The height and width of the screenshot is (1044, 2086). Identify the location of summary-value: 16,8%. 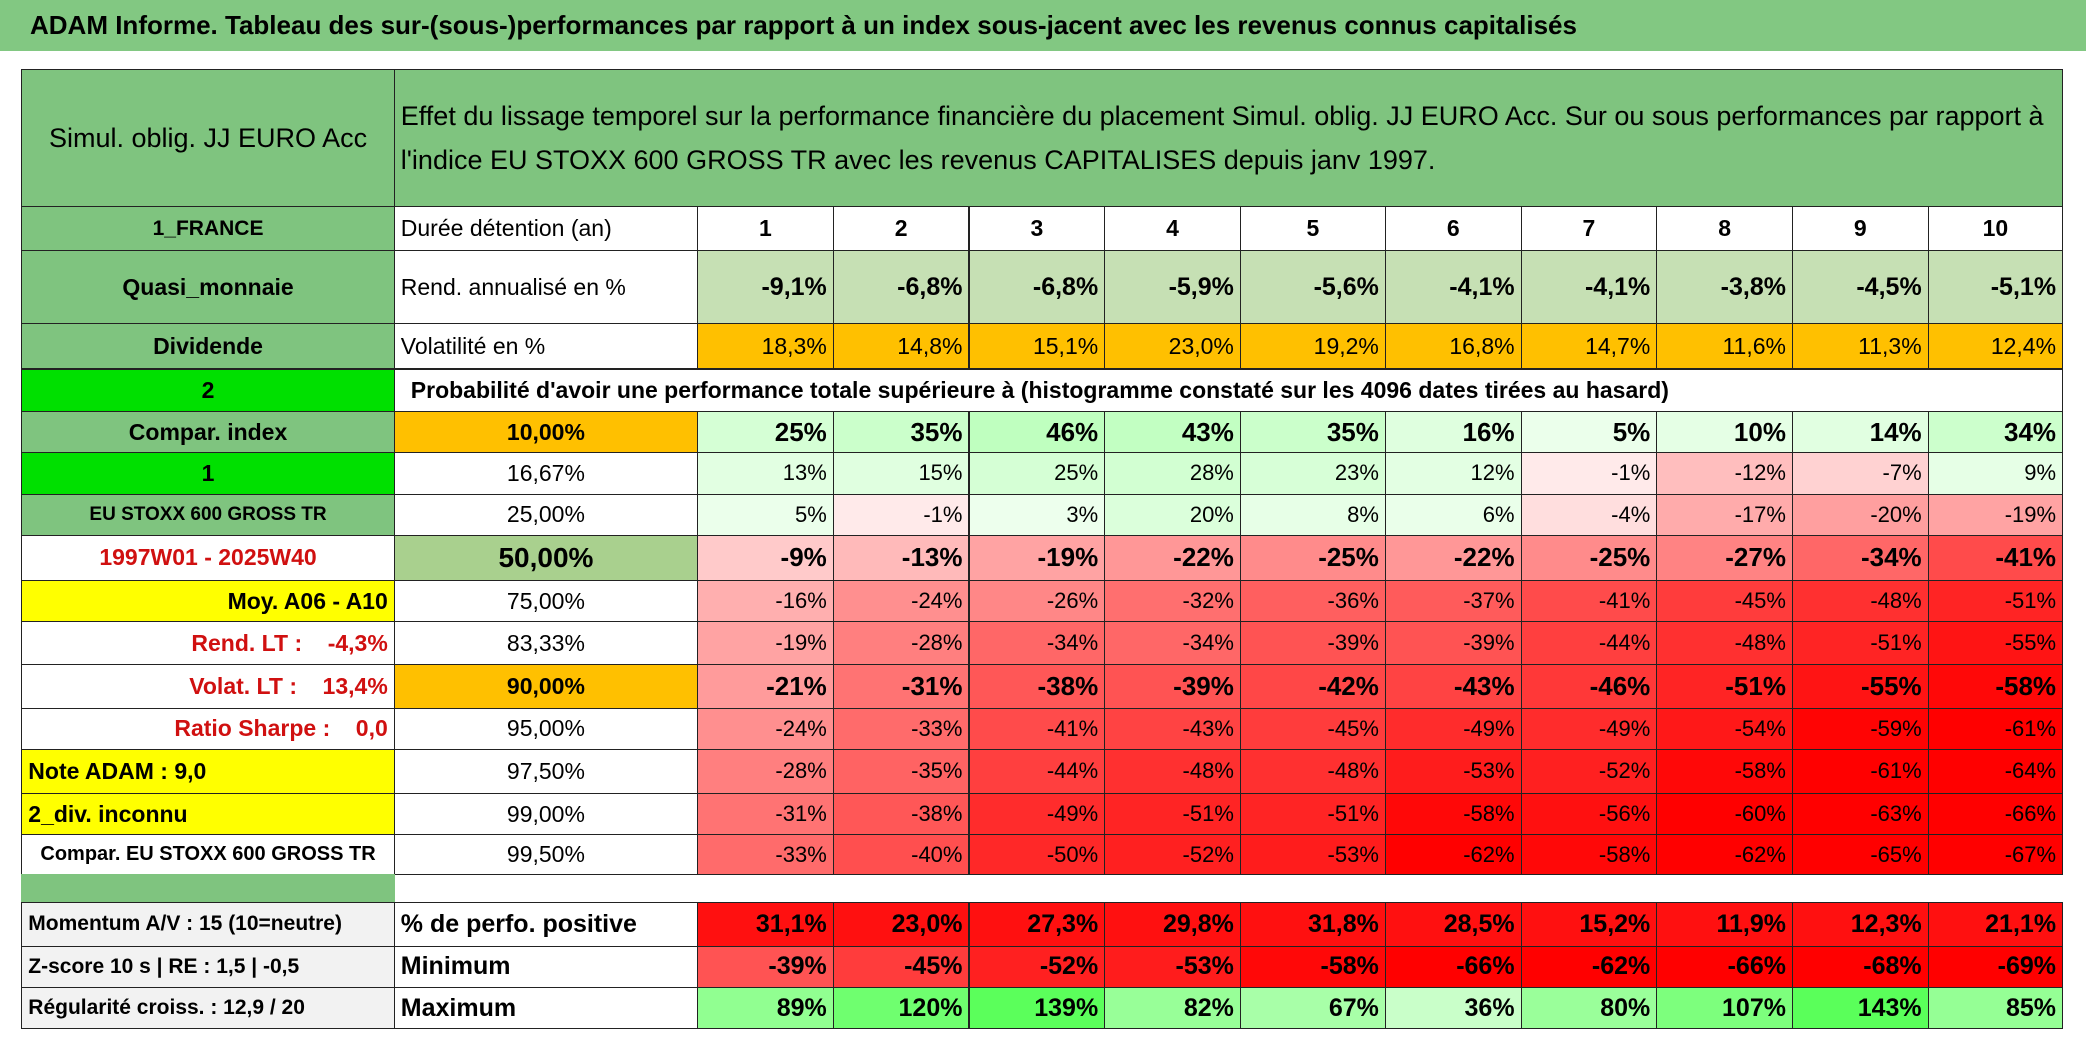
(1453, 346).